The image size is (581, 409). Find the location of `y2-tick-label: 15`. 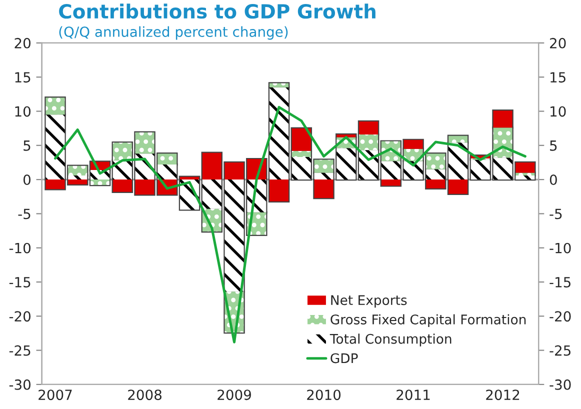

y2-tick-label: 15 is located at coordinates (558, 77).